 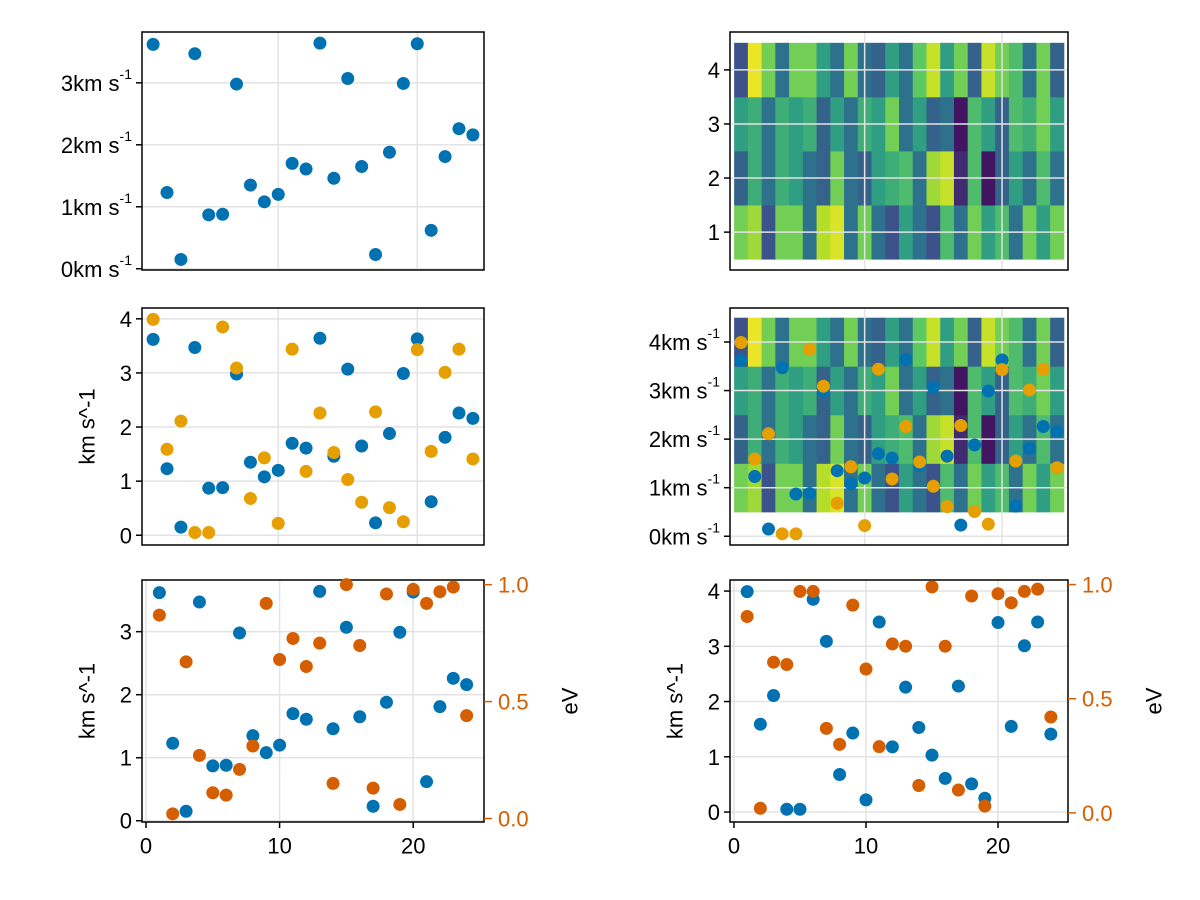 What do you see at coordinates (96, 81) in the screenshot?
I see `y-tick-label: 3km s-1` at bounding box center [96, 81].